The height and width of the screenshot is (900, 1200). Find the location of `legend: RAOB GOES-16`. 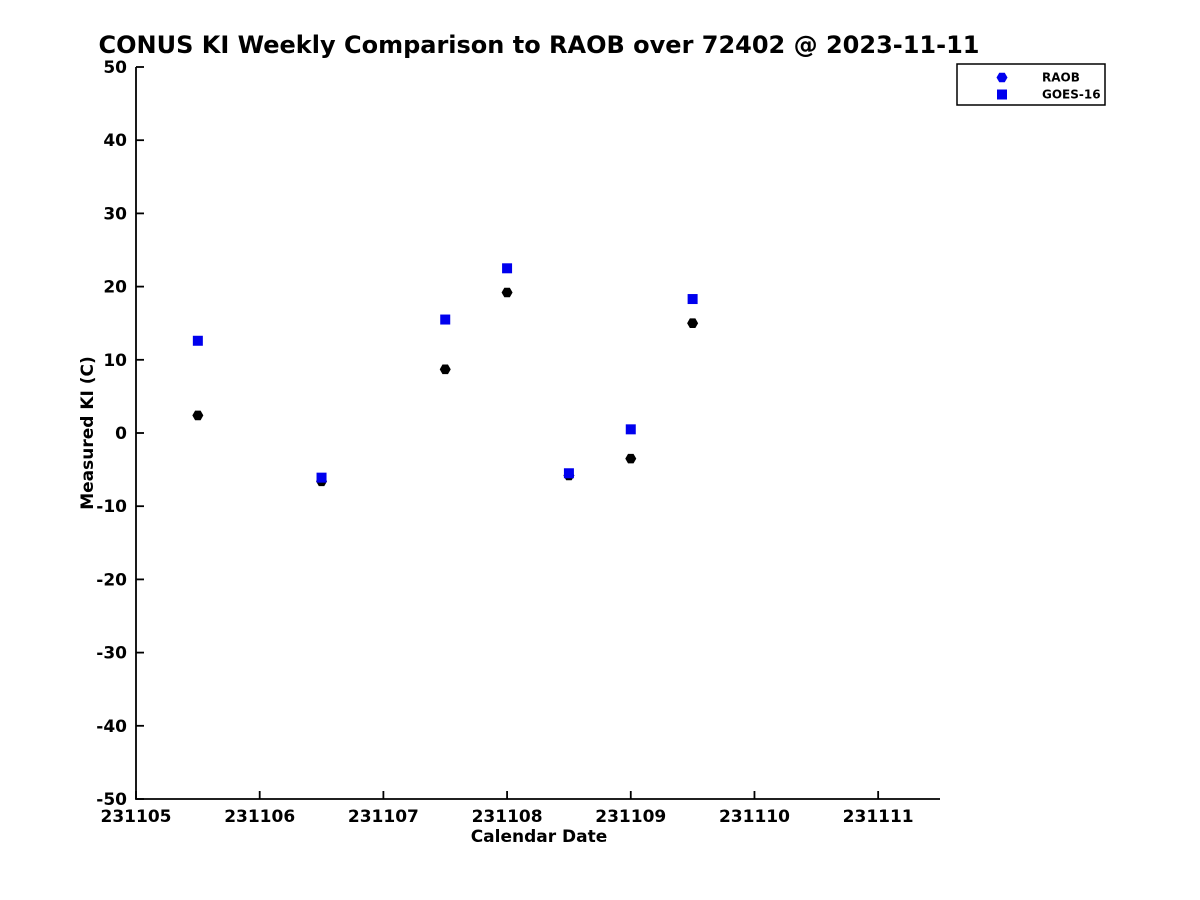

legend: RAOB GOES-16 is located at coordinates (1031, 84).